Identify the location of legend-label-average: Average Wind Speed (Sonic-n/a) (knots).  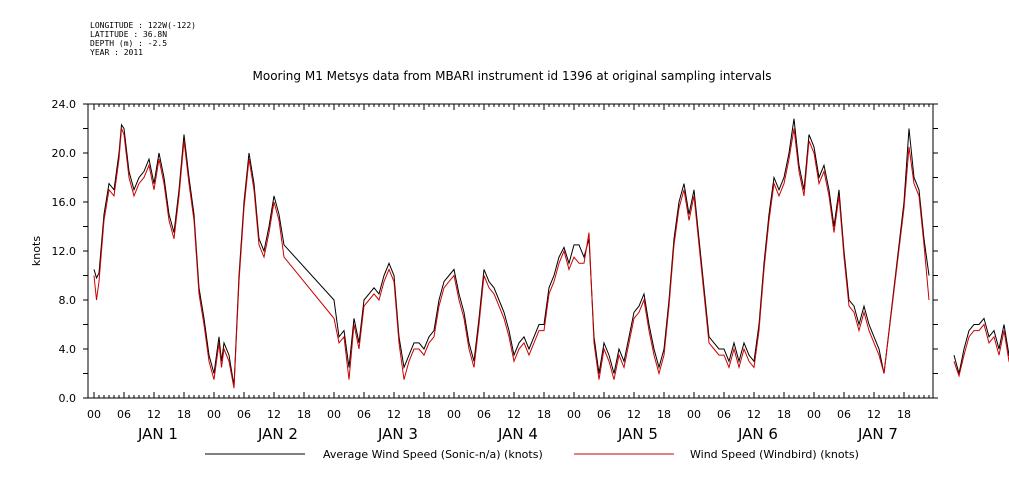
(433, 454).